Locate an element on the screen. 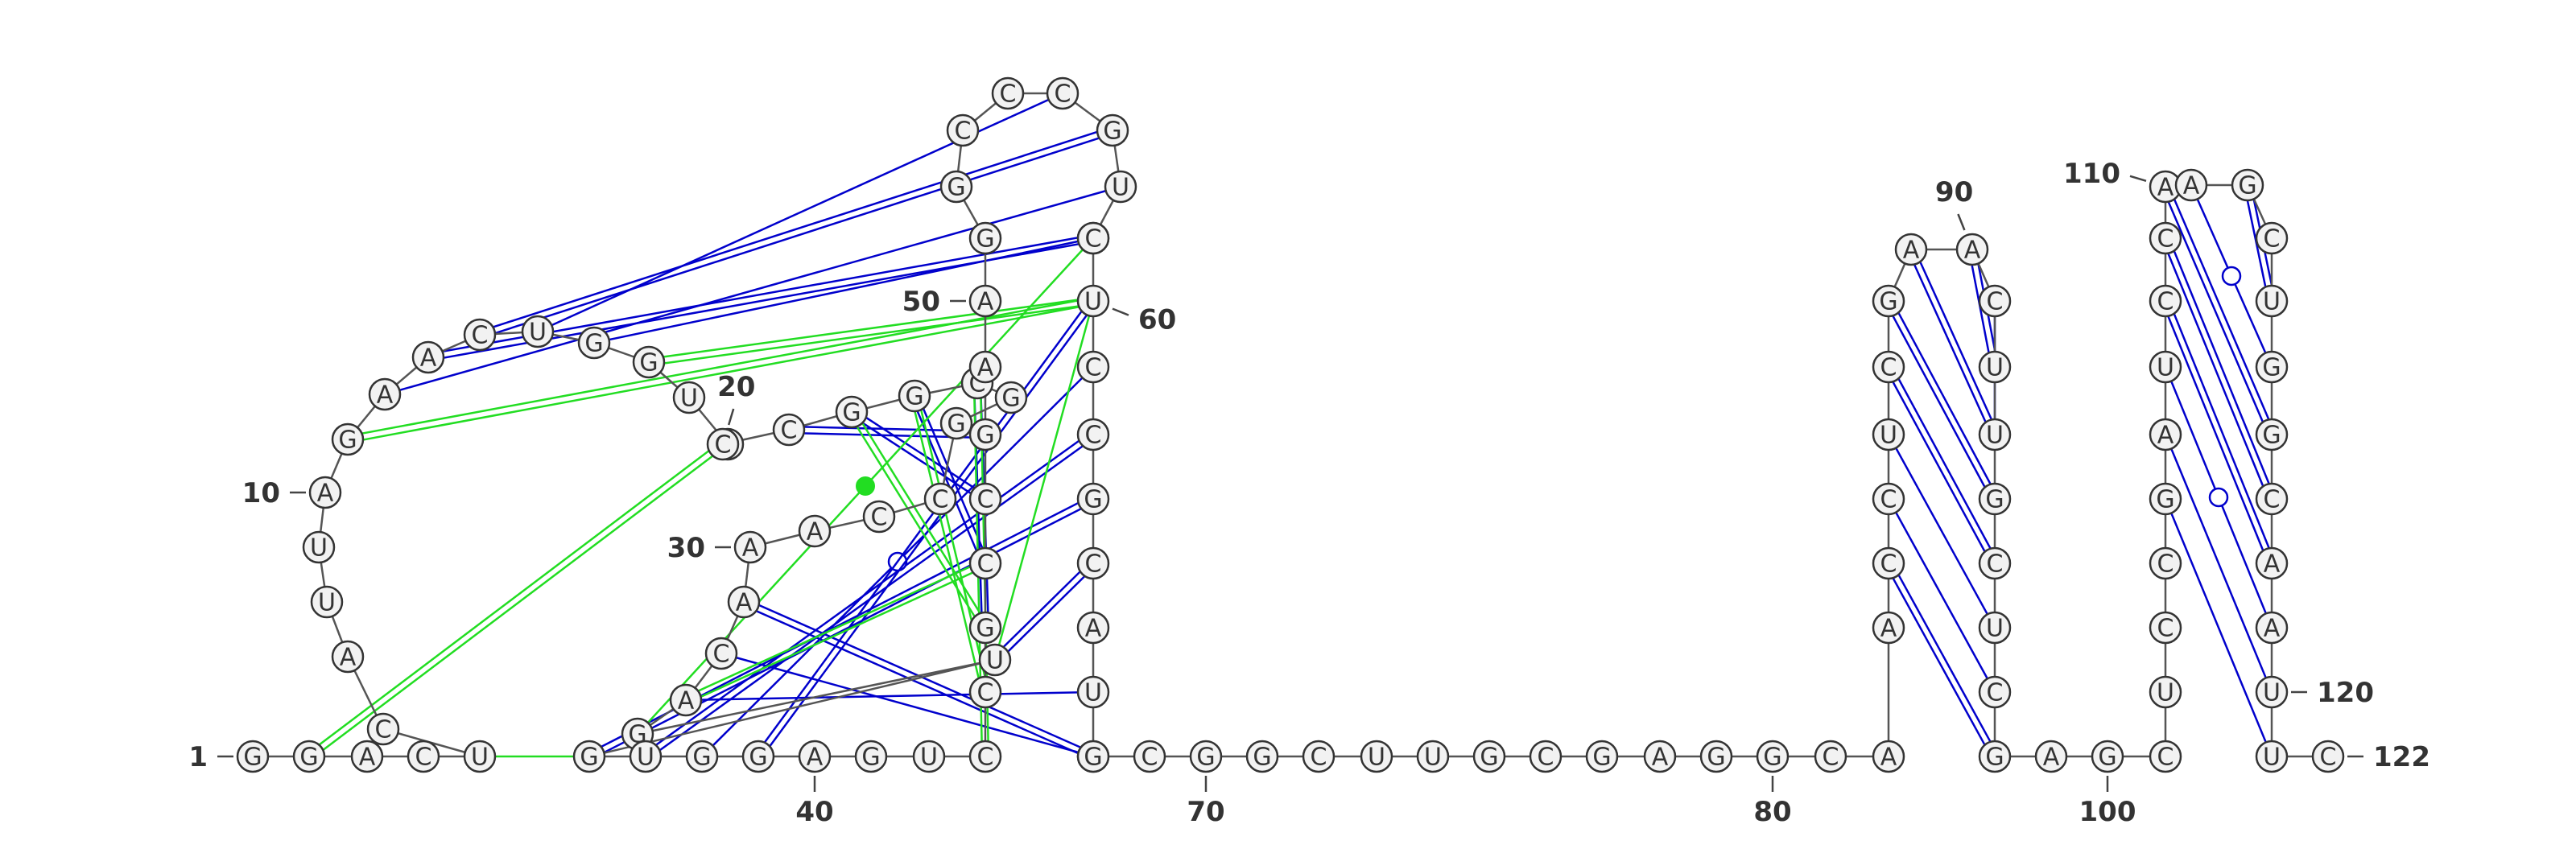 The image size is (2576, 849). position-label: 10 is located at coordinates (261, 493).